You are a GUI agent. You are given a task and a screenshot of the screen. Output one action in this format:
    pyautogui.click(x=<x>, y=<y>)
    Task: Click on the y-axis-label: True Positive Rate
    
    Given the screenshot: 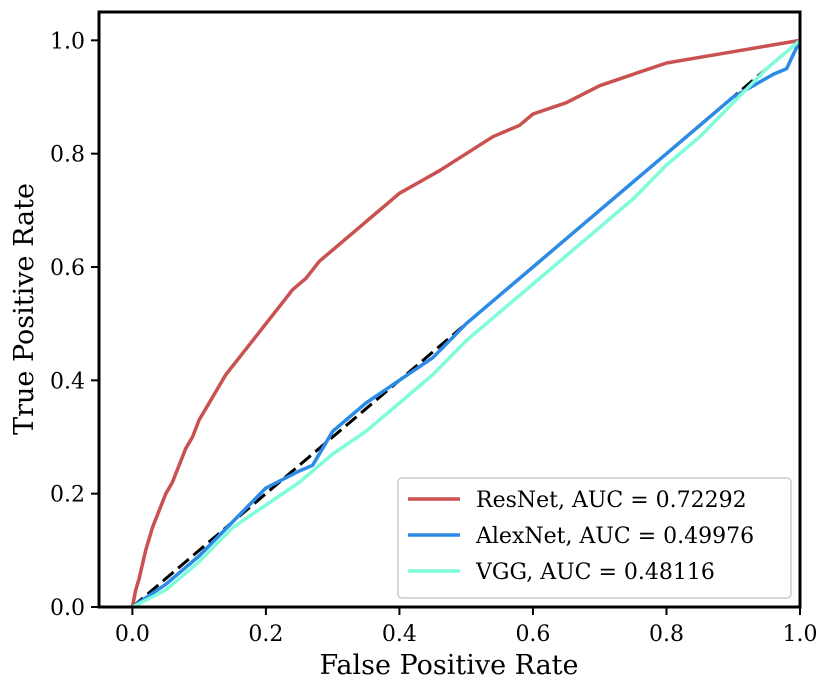 What is the action you would take?
    pyautogui.click(x=24, y=309)
    